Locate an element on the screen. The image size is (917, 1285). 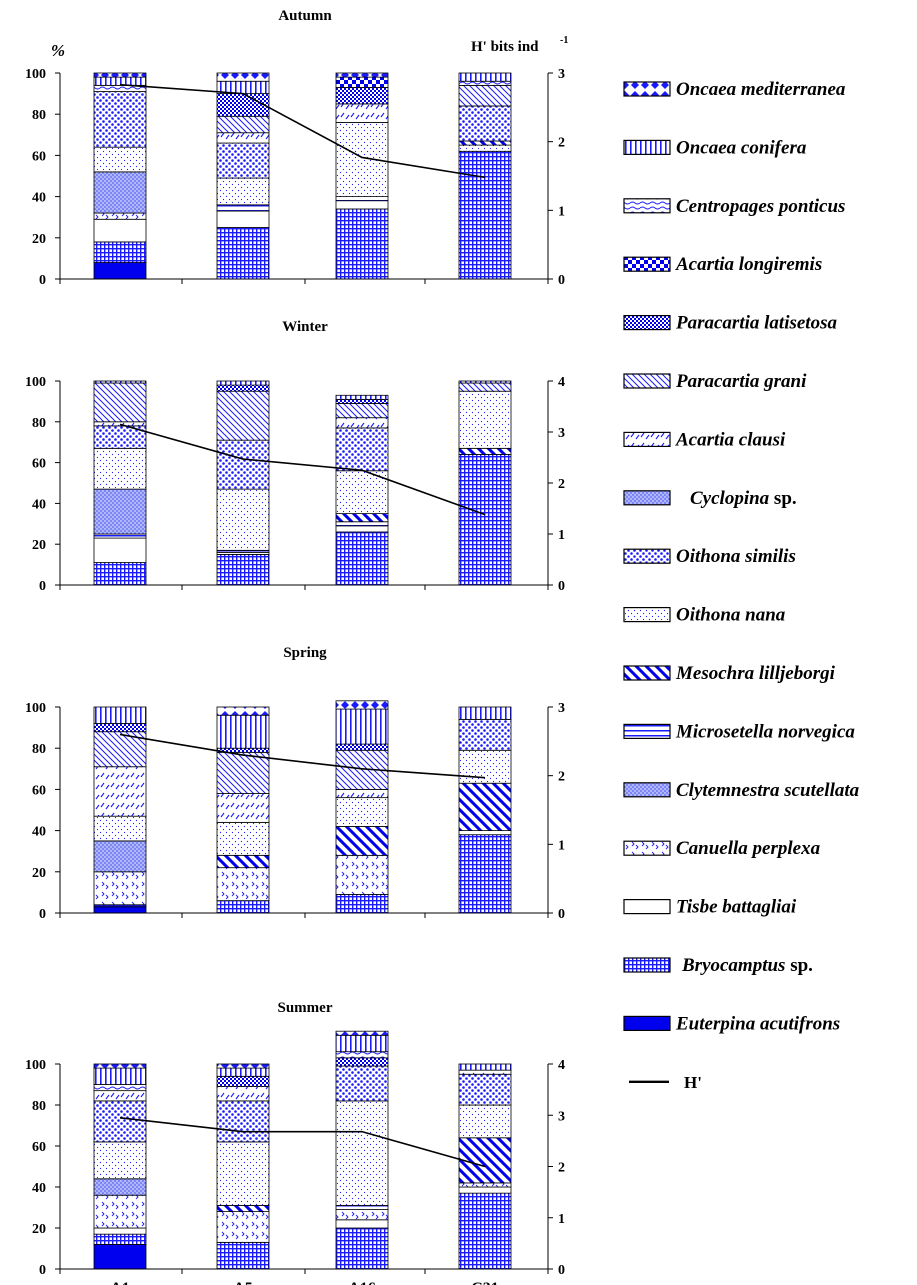
y-axis-title-percent: % is located at coordinates (58, 50).